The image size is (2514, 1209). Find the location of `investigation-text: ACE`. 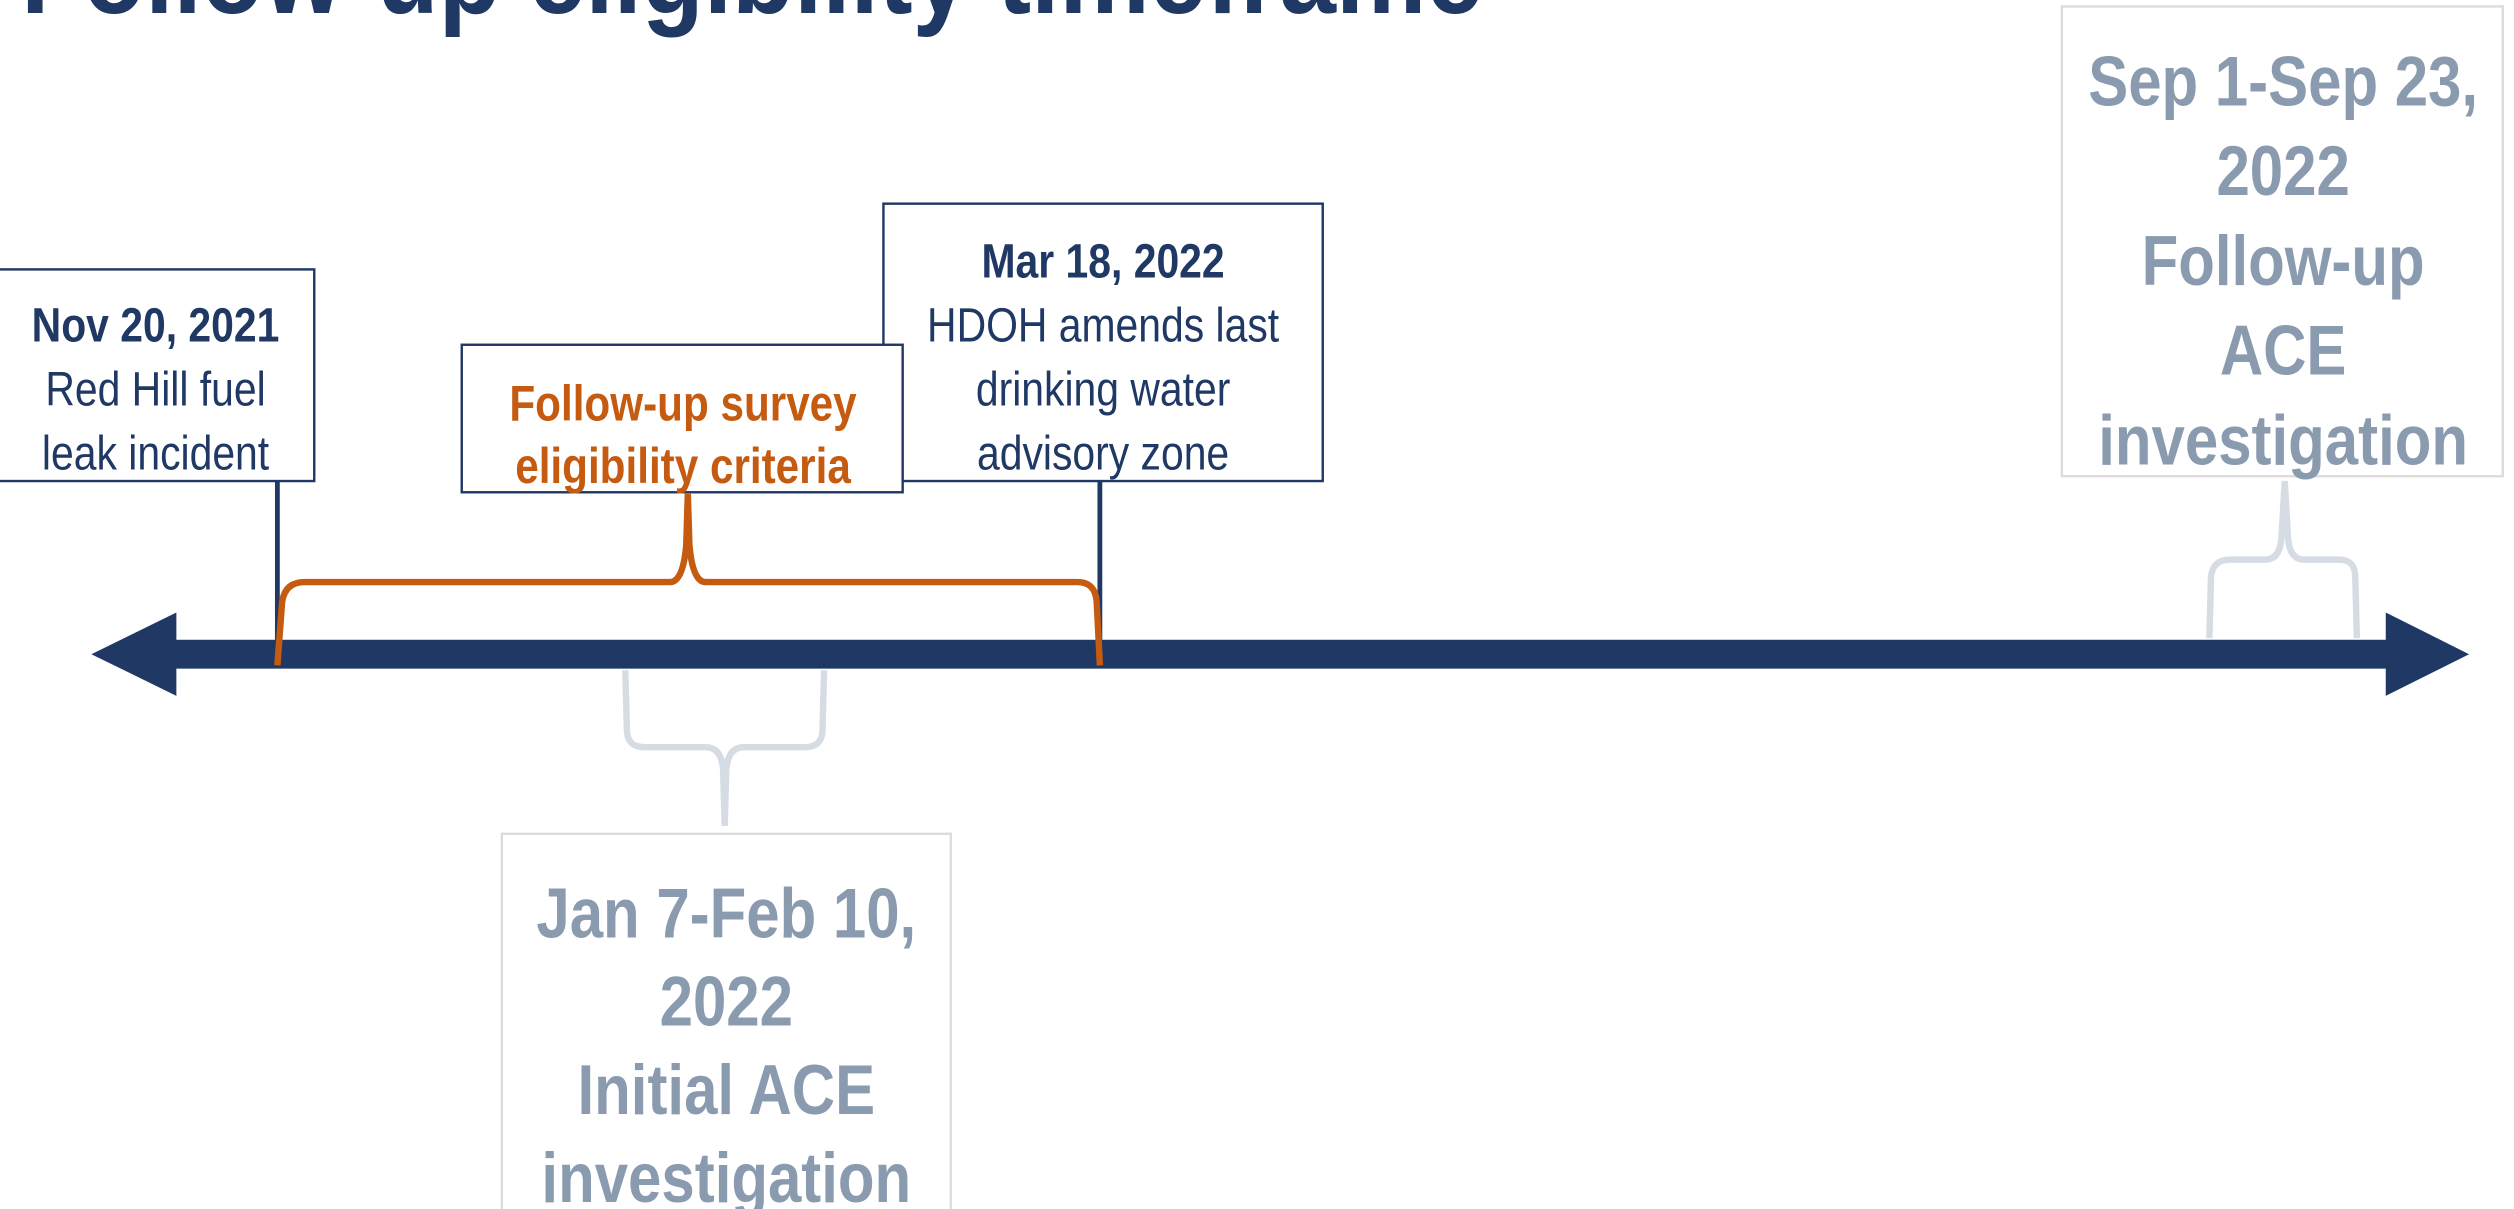

investigation-text: ACE is located at coordinates (2283, 350).